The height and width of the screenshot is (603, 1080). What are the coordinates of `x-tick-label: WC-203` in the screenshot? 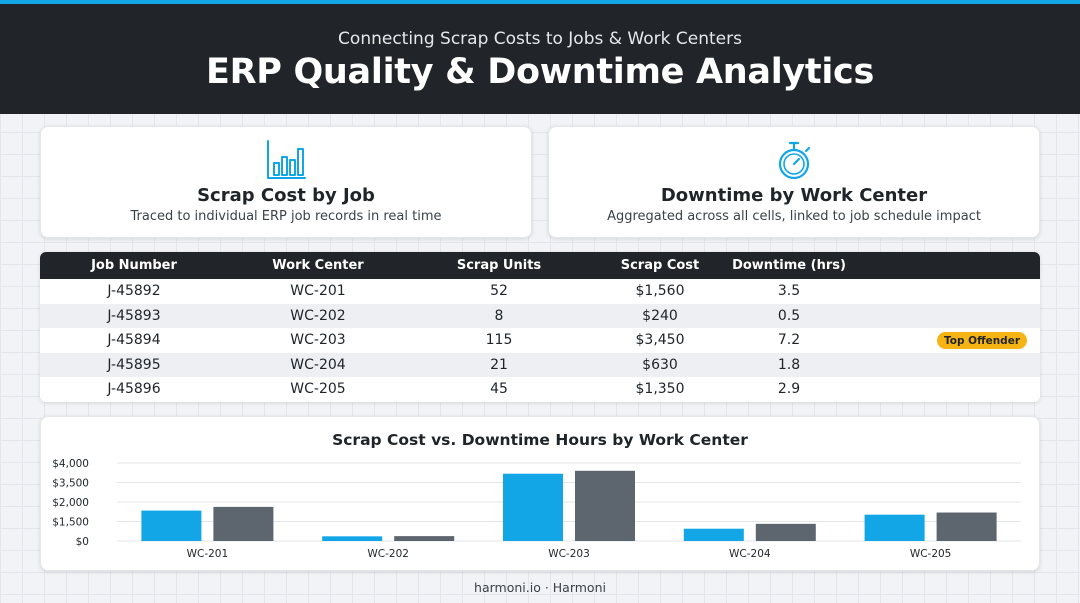 It's located at (569, 554).